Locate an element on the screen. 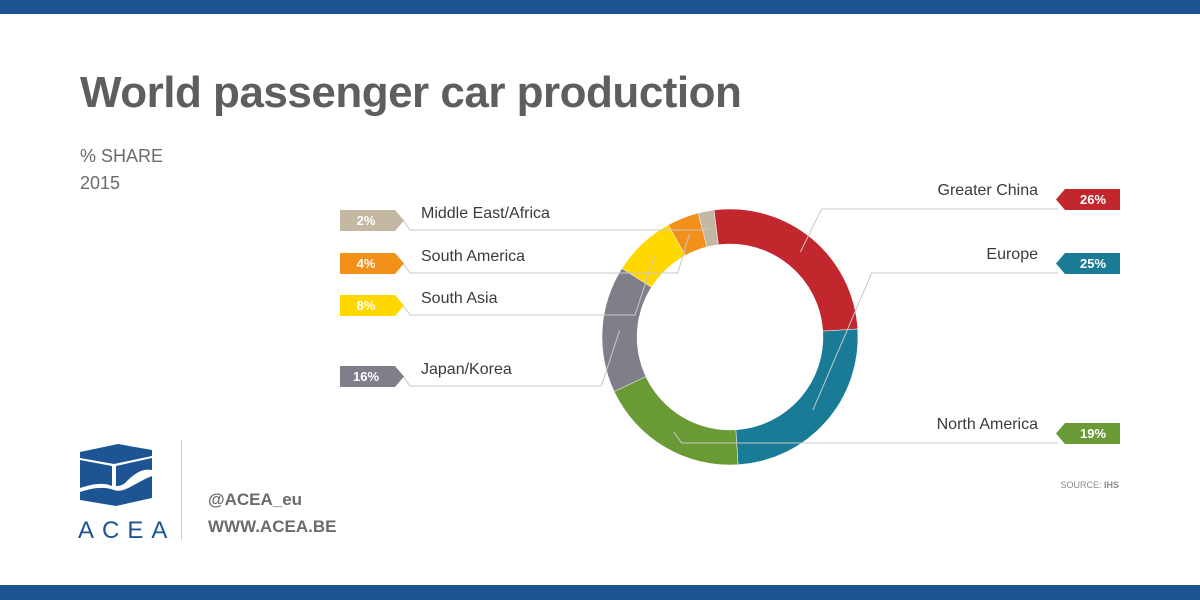 This screenshot has width=1200, height=600. acea-logo-text: ACEA is located at coordinates (127, 530).